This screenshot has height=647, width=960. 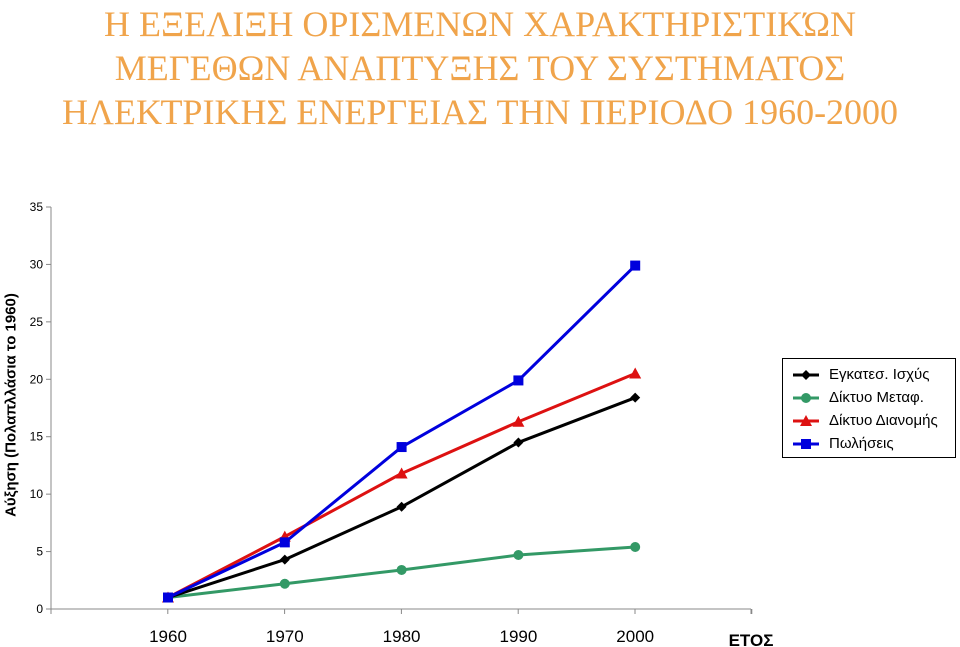 What do you see at coordinates (518, 636) in the screenshot?
I see `x-tick-label: 1990` at bounding box center [518, 636].